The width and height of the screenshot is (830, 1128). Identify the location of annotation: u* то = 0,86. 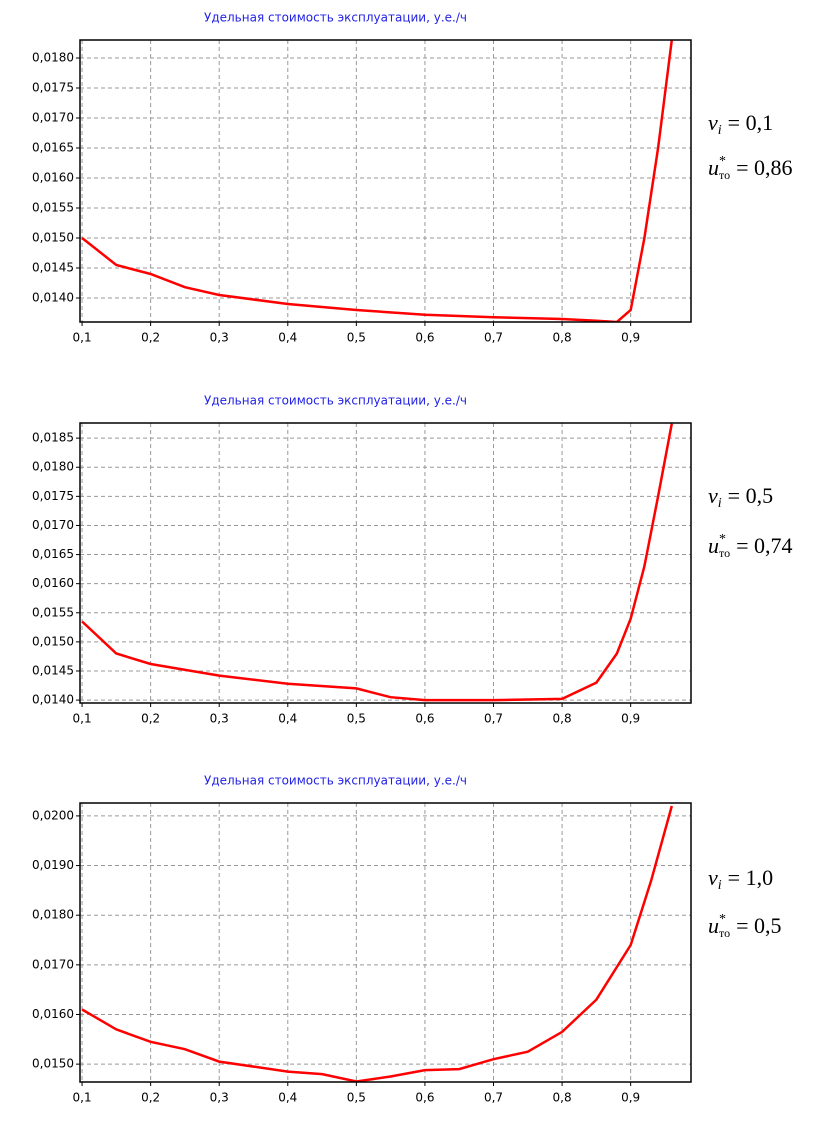
(750, 168).